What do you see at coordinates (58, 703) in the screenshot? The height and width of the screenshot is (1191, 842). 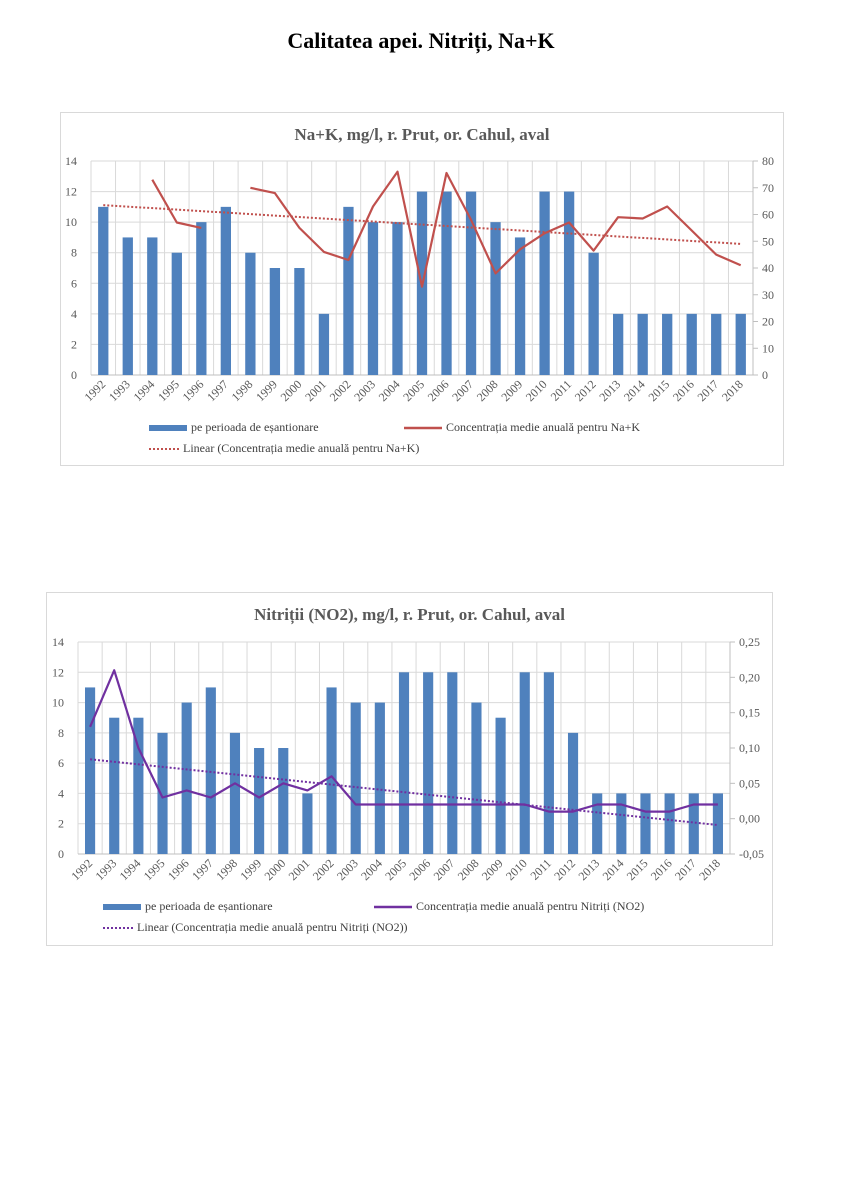 I see `left-axis-tick-label: 10` at bounding box center [58, 703].